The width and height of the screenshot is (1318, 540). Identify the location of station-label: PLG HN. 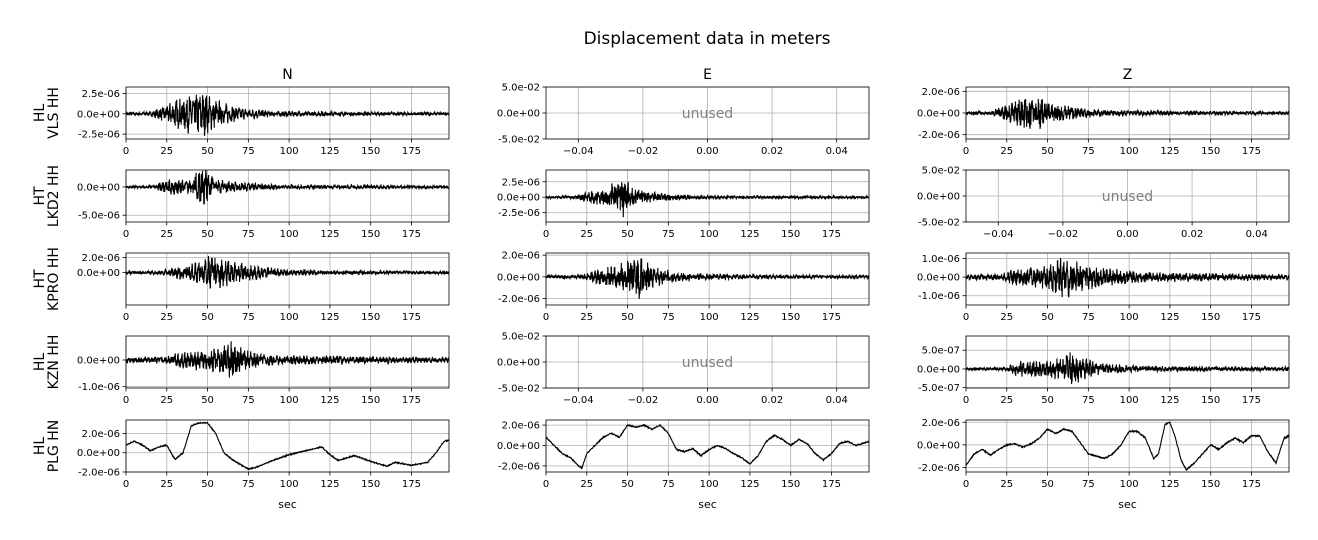
(54, 446).